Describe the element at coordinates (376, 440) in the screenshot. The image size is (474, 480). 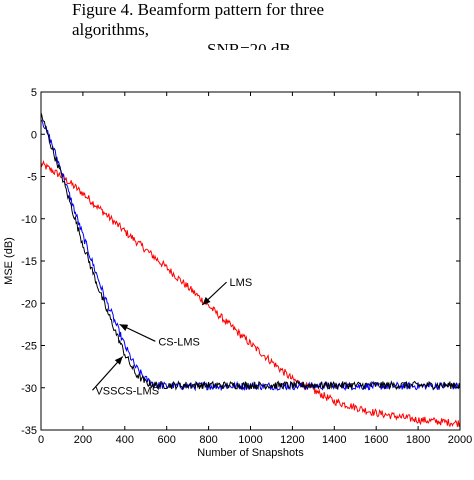
I see `x-tick-label: 1600` at that location.